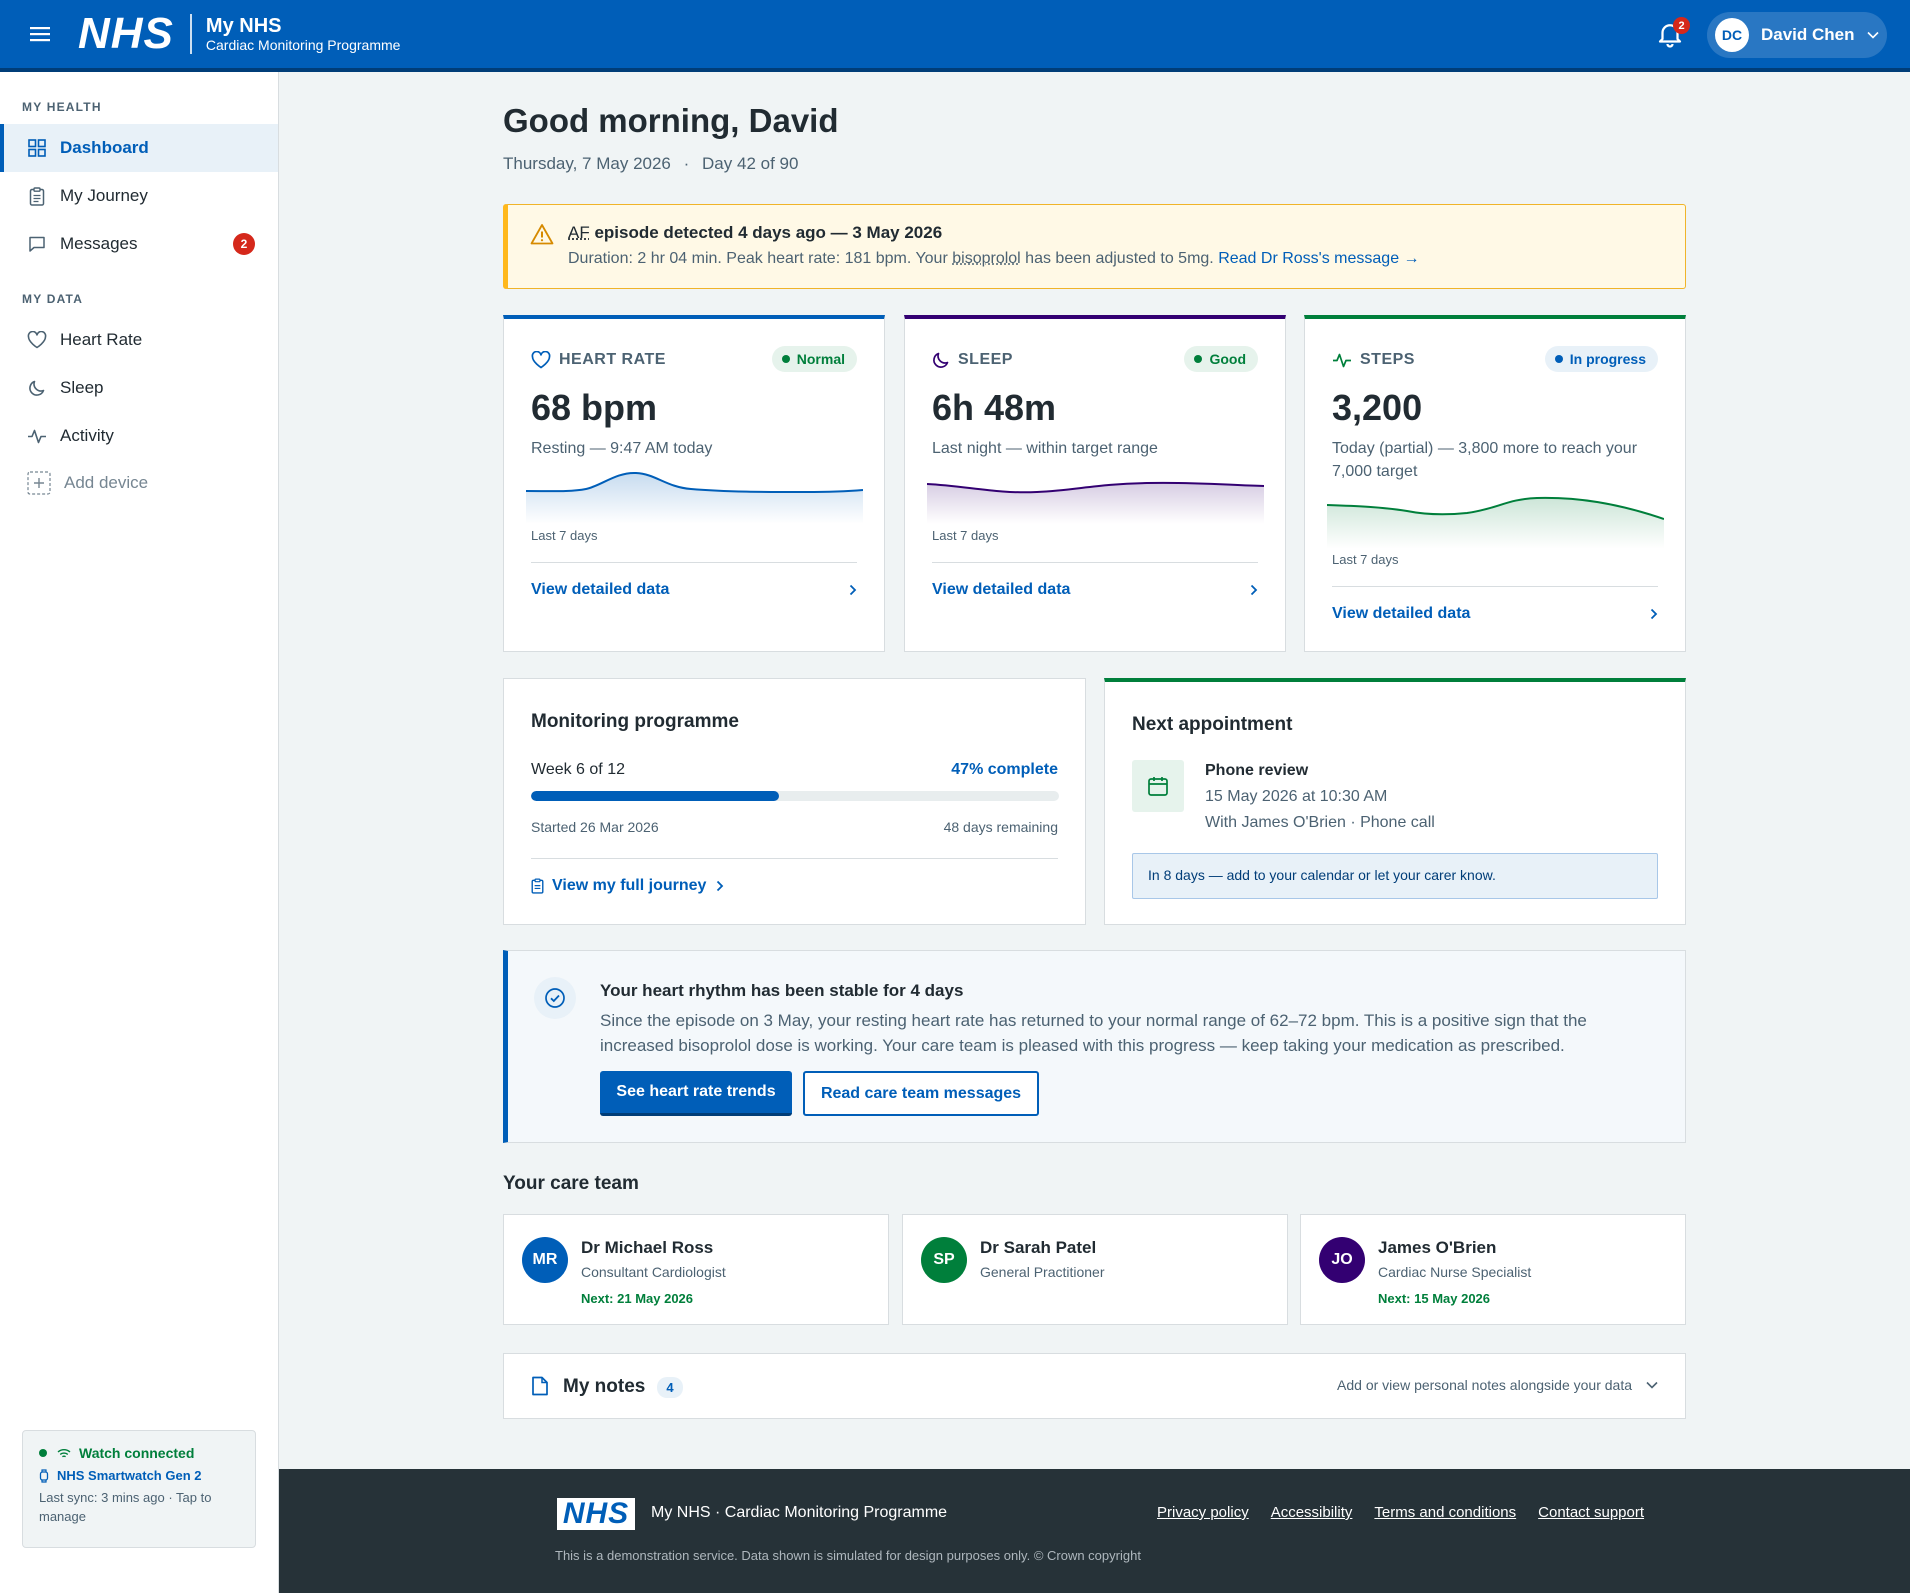 This screenshot has height=1593, width=1910. I want to click on user-menu: DC David Chen, so click(1797, 35).